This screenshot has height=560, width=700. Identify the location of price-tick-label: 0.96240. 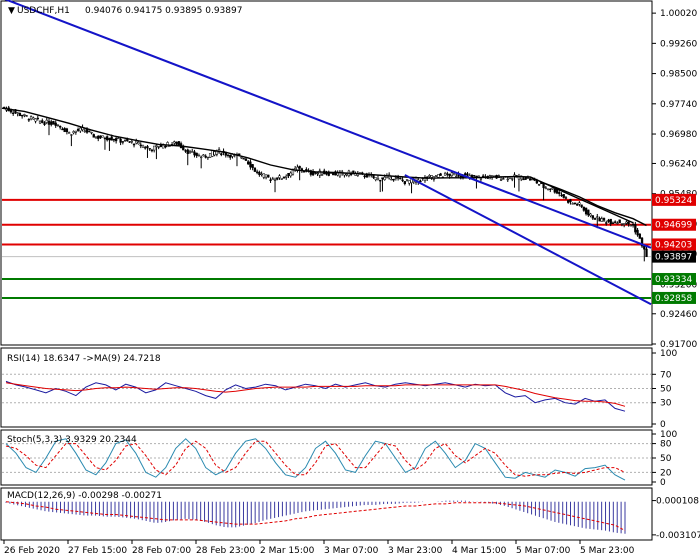
(678, 164).